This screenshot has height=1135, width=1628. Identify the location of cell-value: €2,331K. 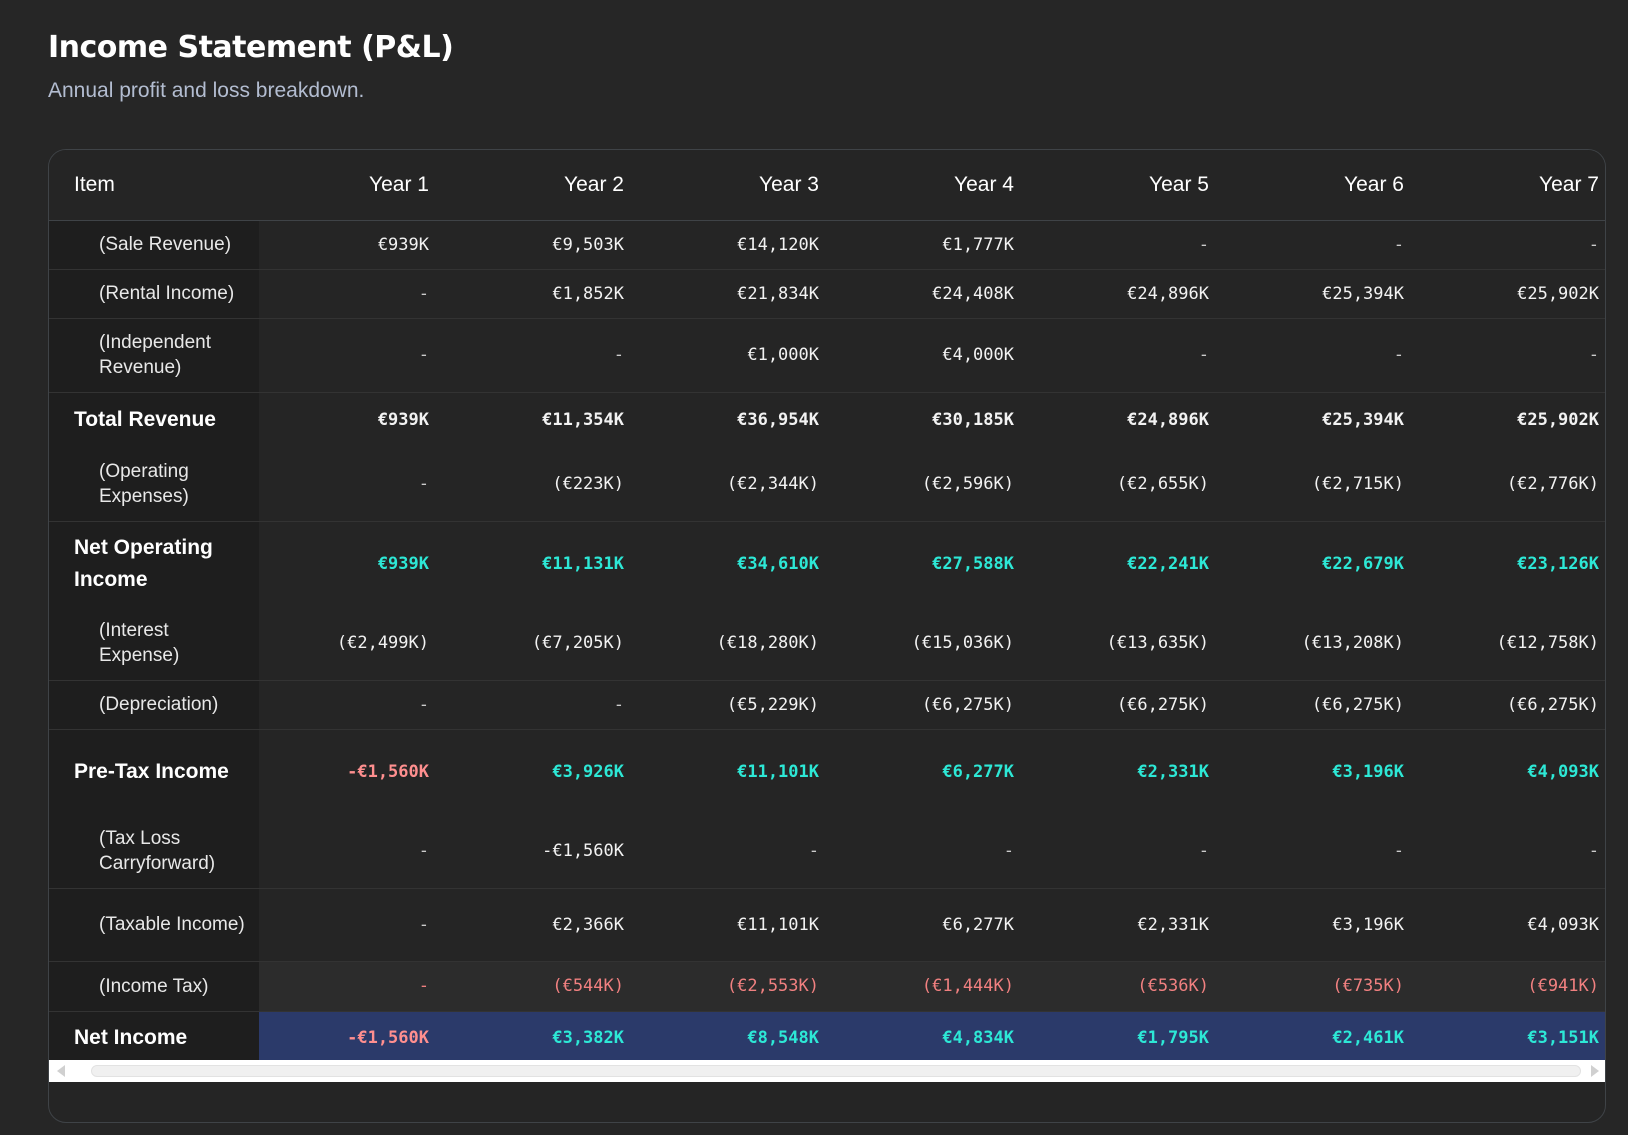
(1173, 772).